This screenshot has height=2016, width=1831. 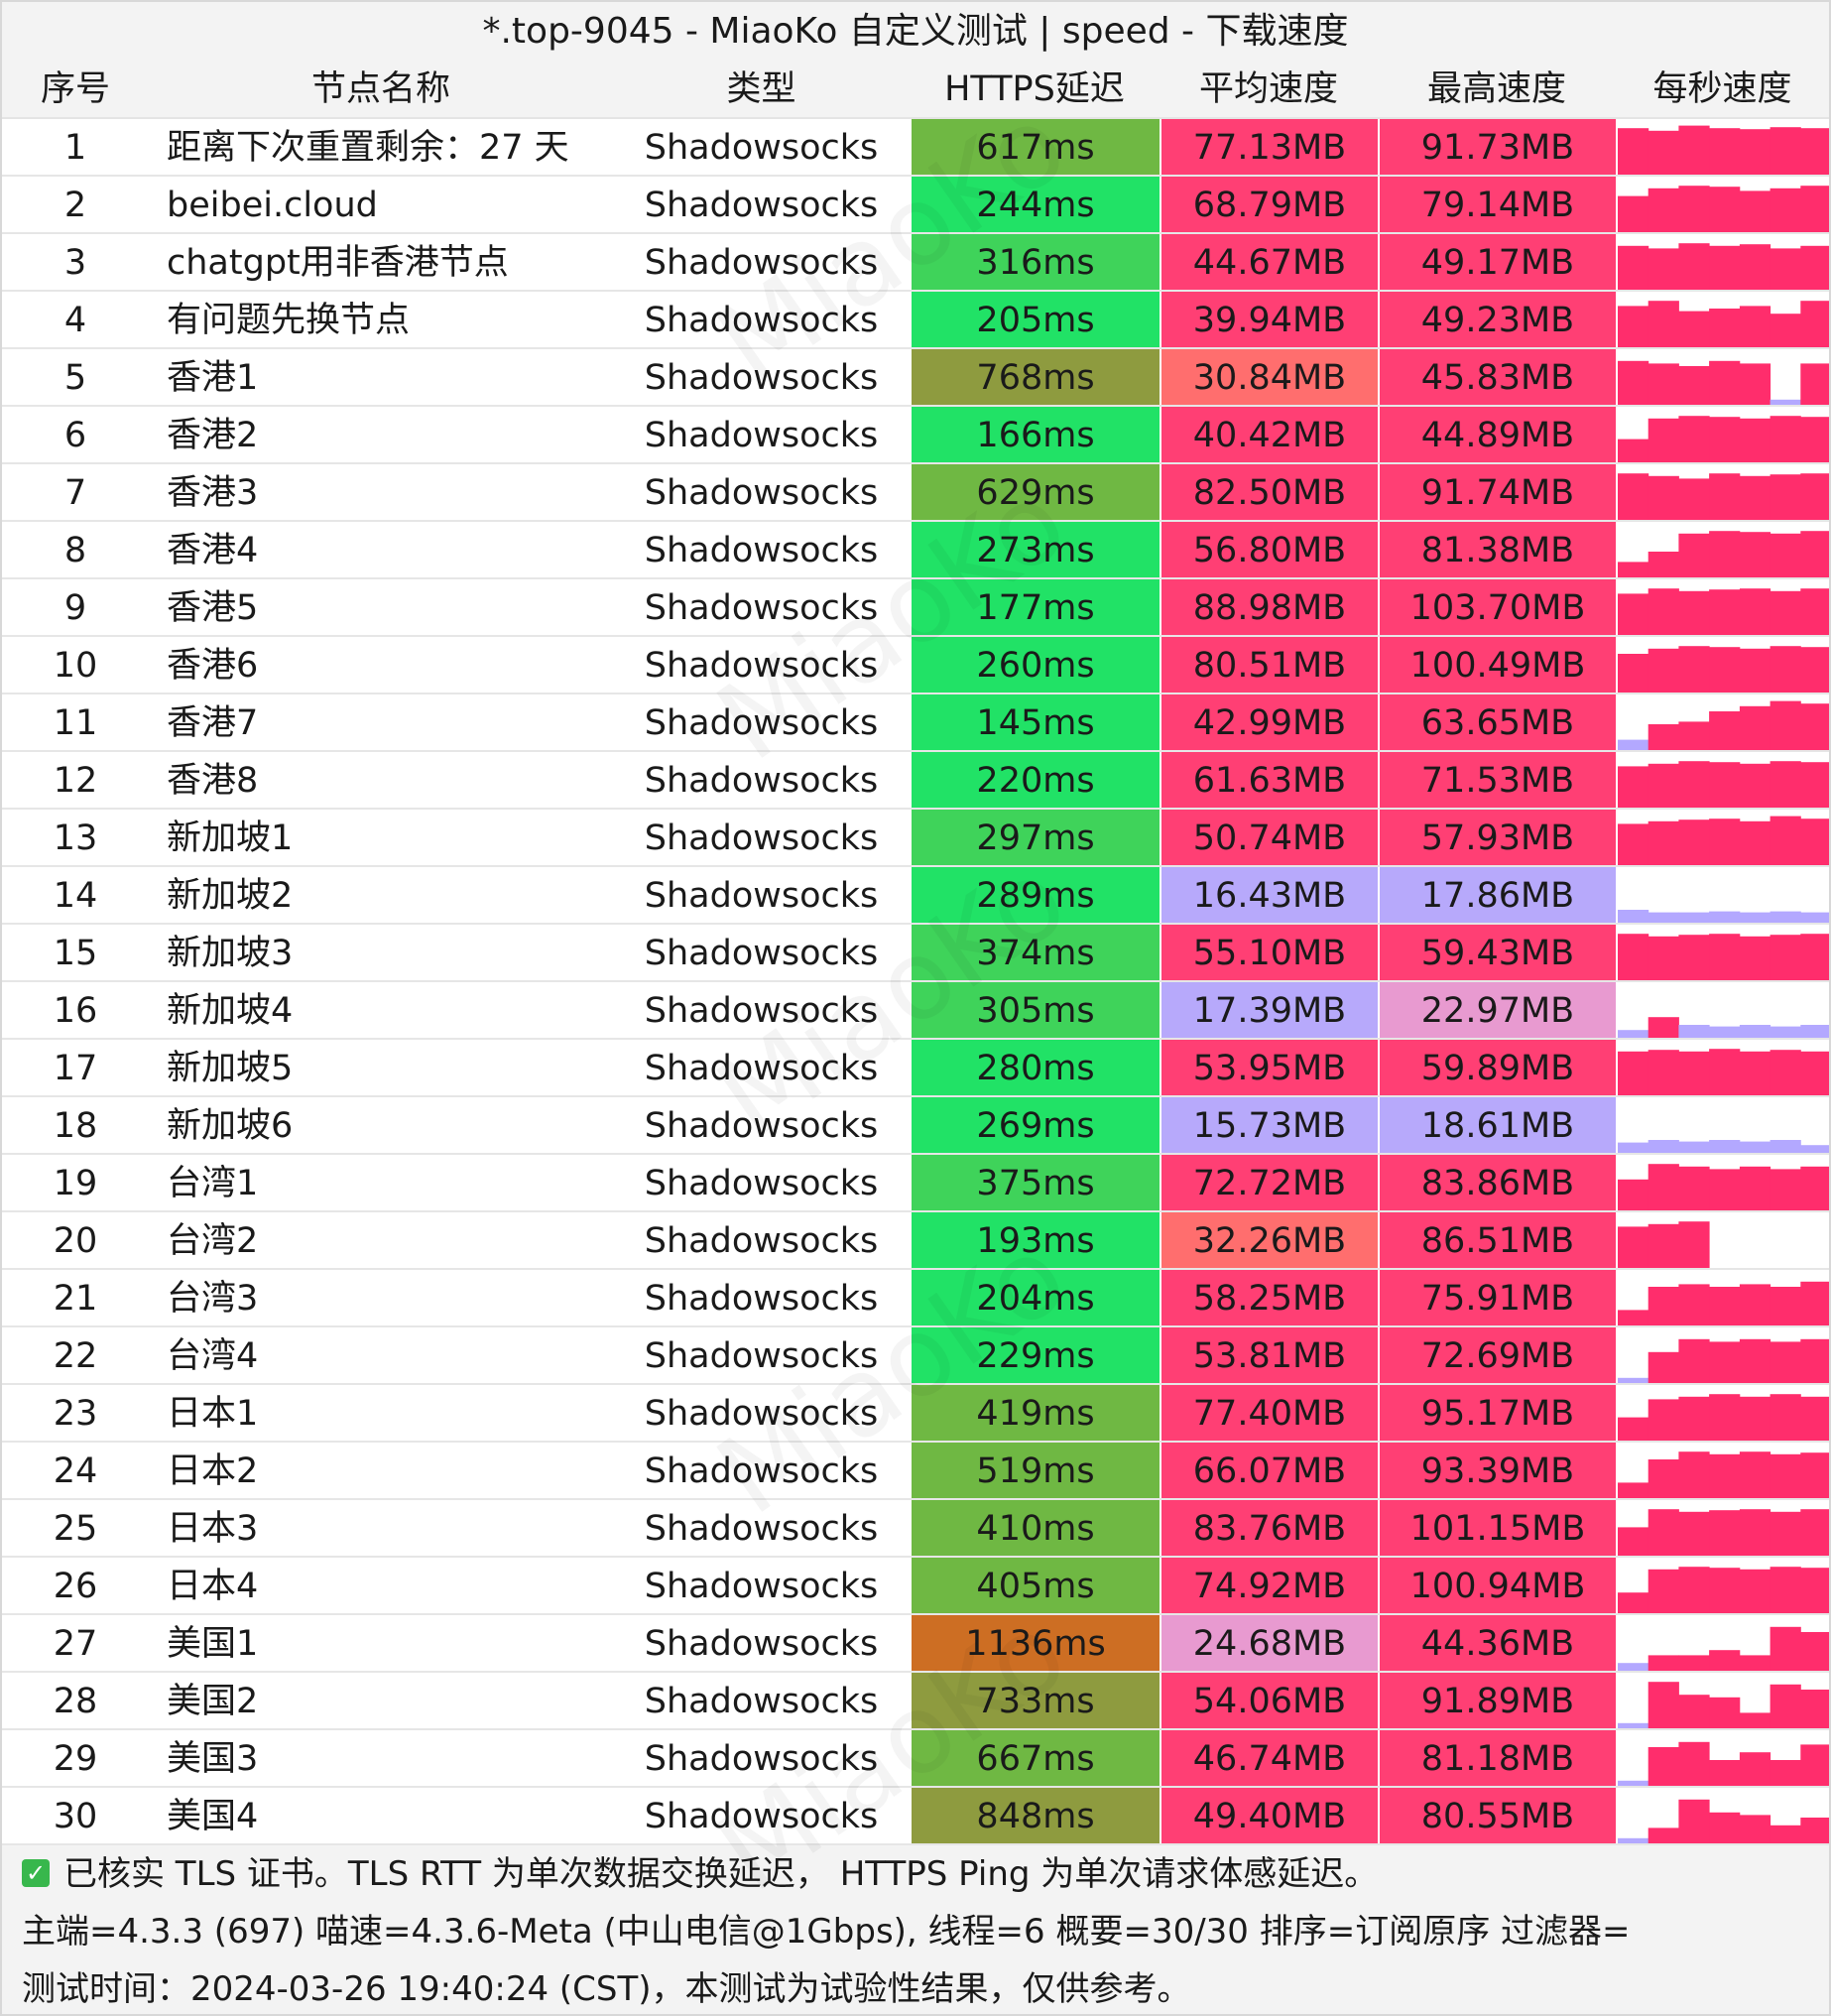 I want to click on https-latency: 848ms, so click(x=1035, y=1815).